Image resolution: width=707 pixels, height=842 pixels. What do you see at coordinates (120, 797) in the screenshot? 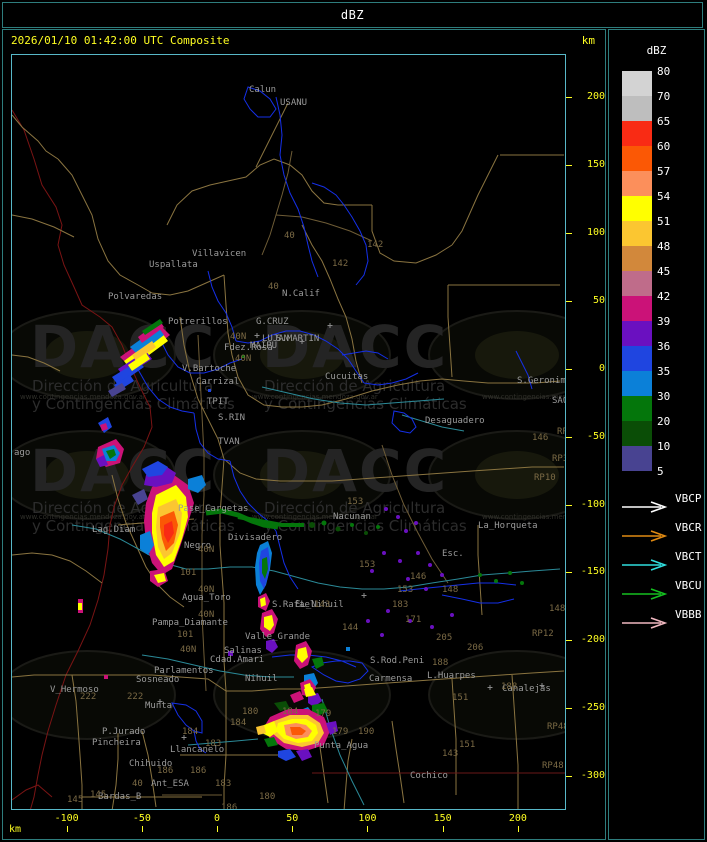
I see `place-label: Bardas_B` at bounding box center [120, 797].